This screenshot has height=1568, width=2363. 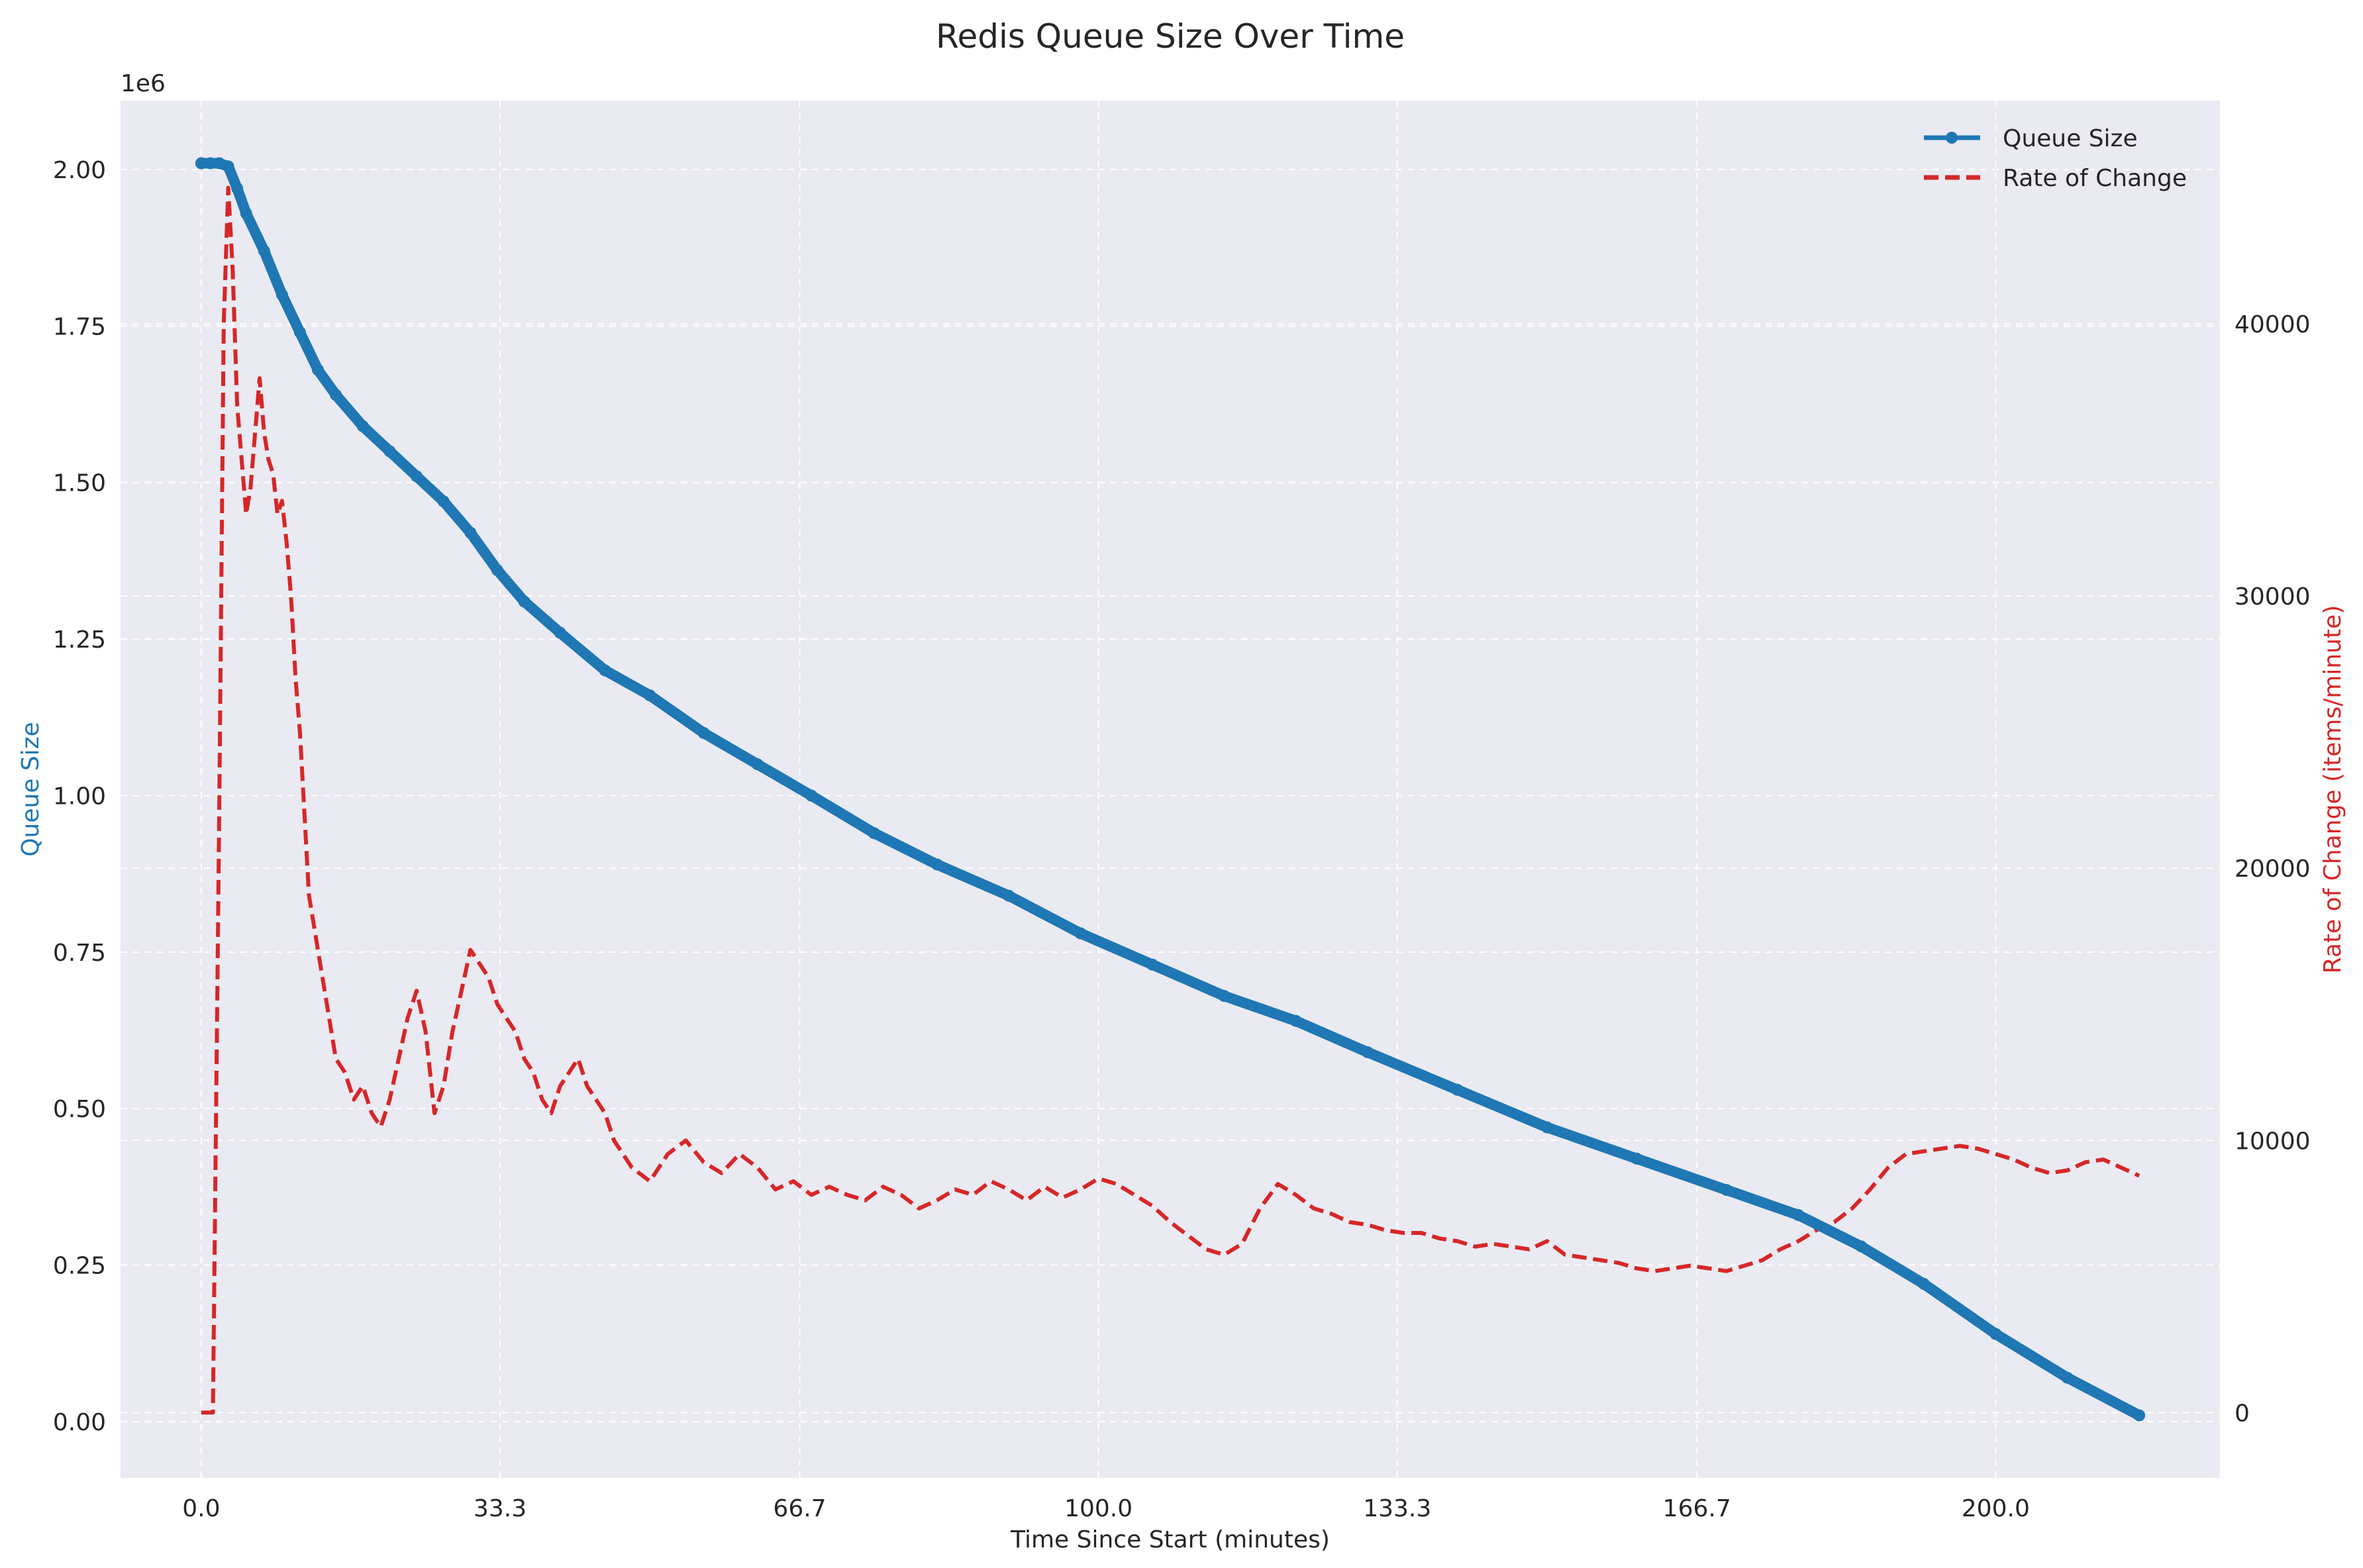 What do you see at coordinates (2095, 178) in the screenshot?
I see `legend-rate-label: Rate of Change` at bounding box center [2095, 178].